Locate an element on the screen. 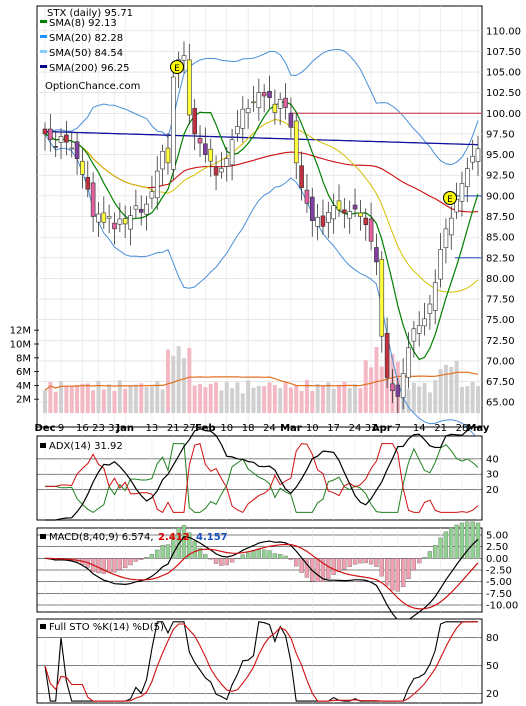  stoch-tick-label: 50 is located at coordinates (492, 666).